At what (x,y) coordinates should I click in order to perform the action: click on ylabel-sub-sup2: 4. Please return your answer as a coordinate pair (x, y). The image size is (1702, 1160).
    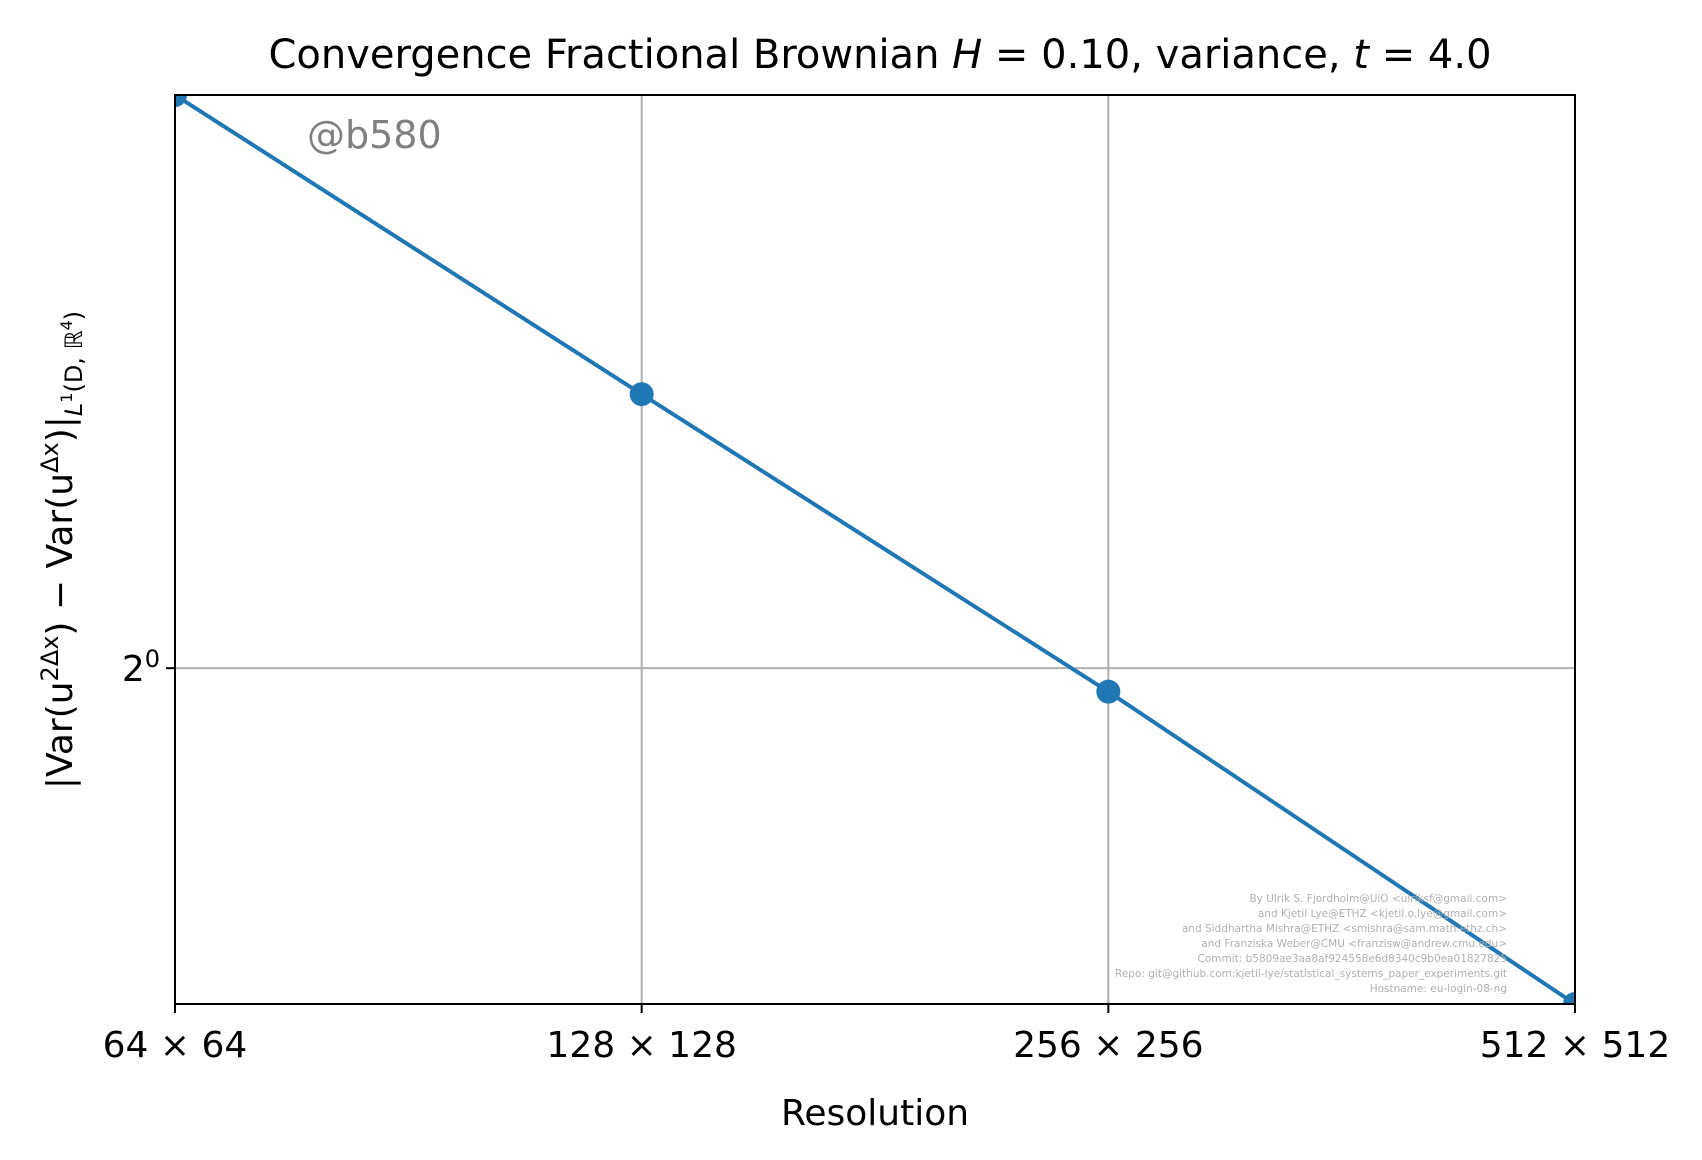
    Looking at the image, I should click on (66, 325).